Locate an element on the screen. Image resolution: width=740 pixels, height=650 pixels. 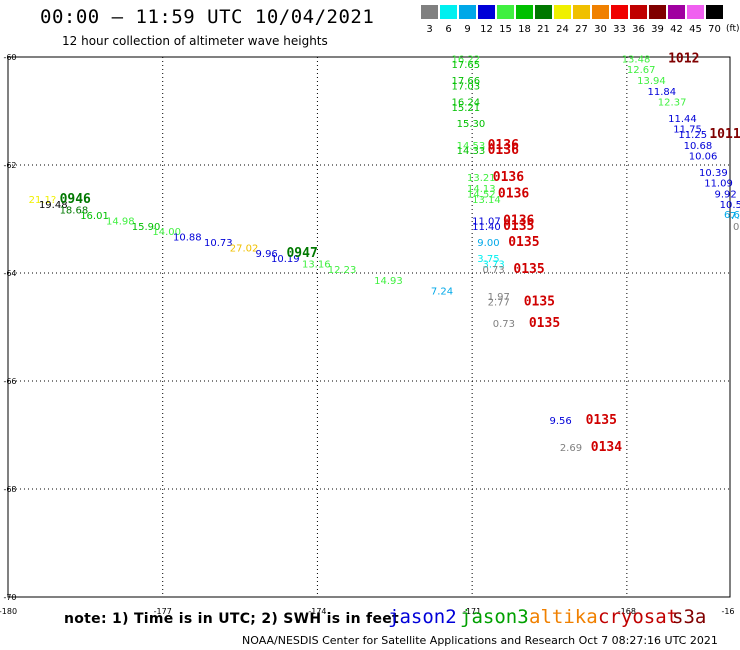
wave-height-value: 7.20 is located at coordinates (735, 216).